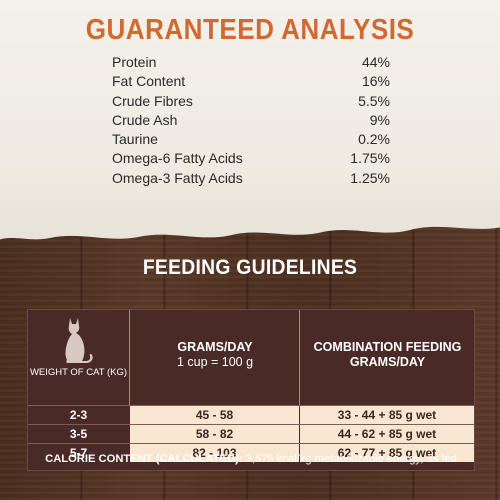  Describe the element at coordinates (251, 62) in the screenshot. I see `analysis-row: Protein 44%` at that location.